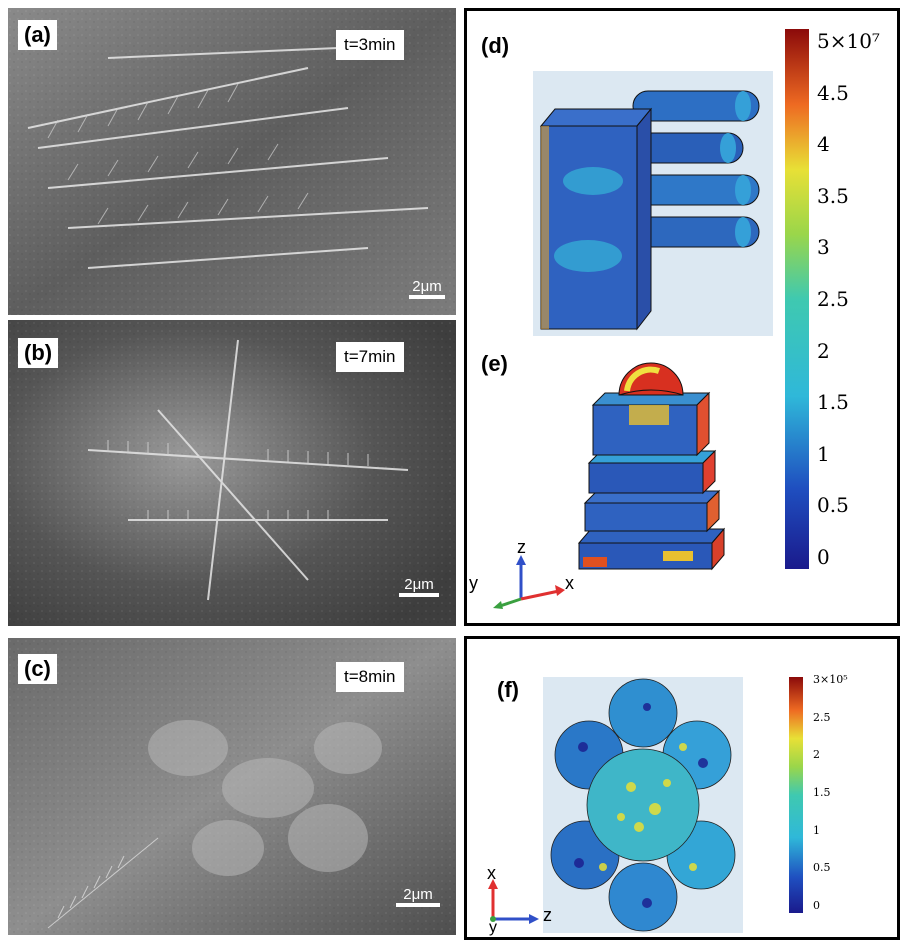 The width and height of the screenshot is (903, 943). I want to click on stress-model-d, so click(653, 203).